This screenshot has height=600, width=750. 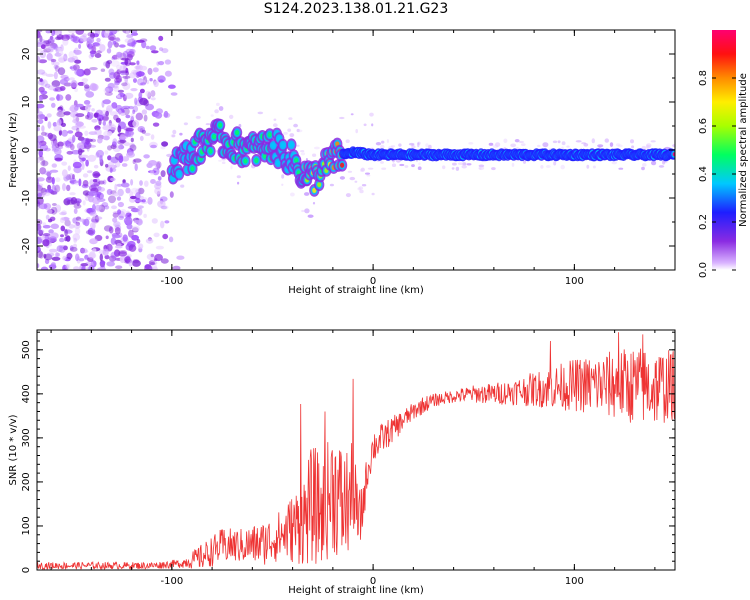 What do you see at coordinates (574, 581) in the screenshot?
I see `snr-xtick-label: 100` at bounding box center [574, 581].